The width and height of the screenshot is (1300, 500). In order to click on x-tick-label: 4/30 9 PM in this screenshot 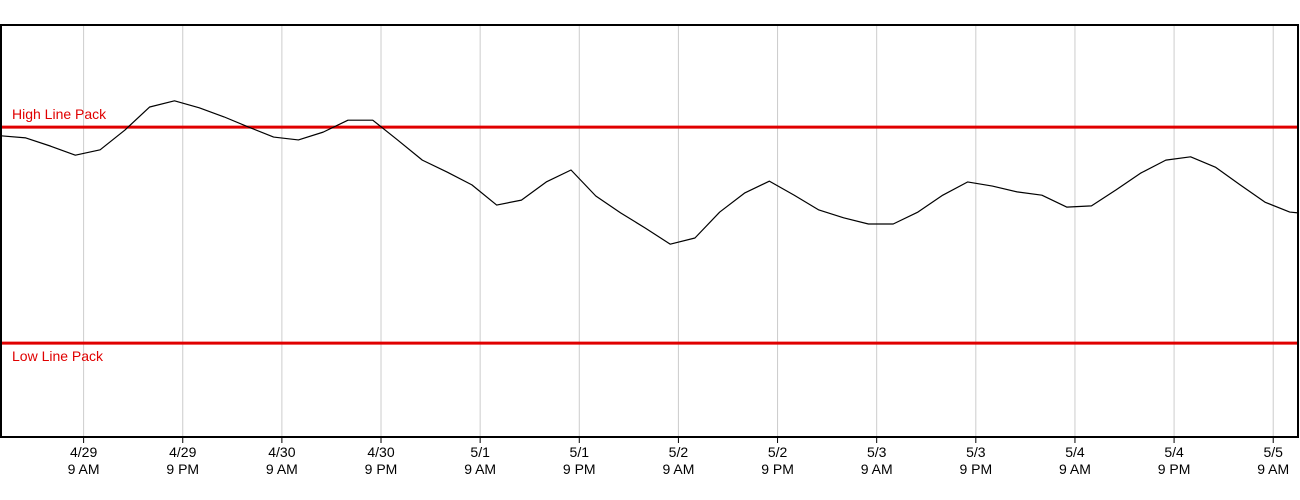, I will do `click(381, 460)`.